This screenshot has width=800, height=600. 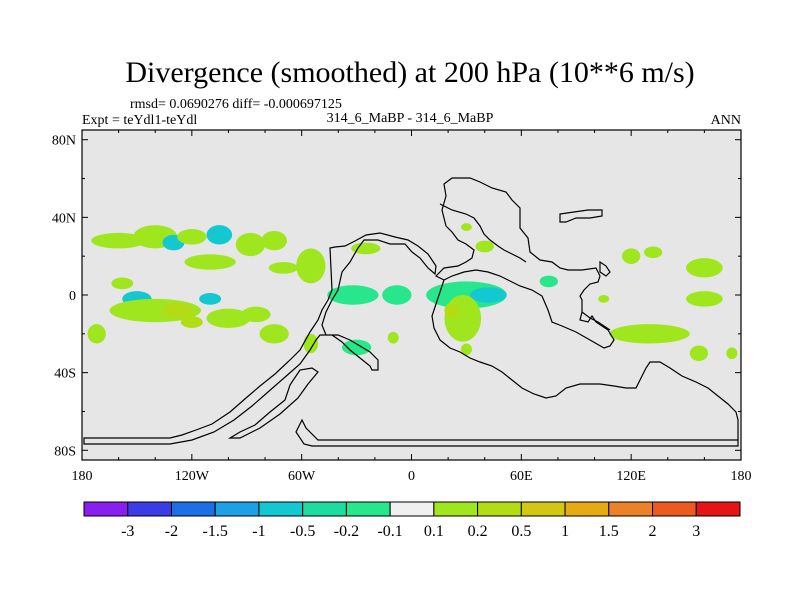 I want to click on coastline-kamchatka, so click(x=581, y=216).